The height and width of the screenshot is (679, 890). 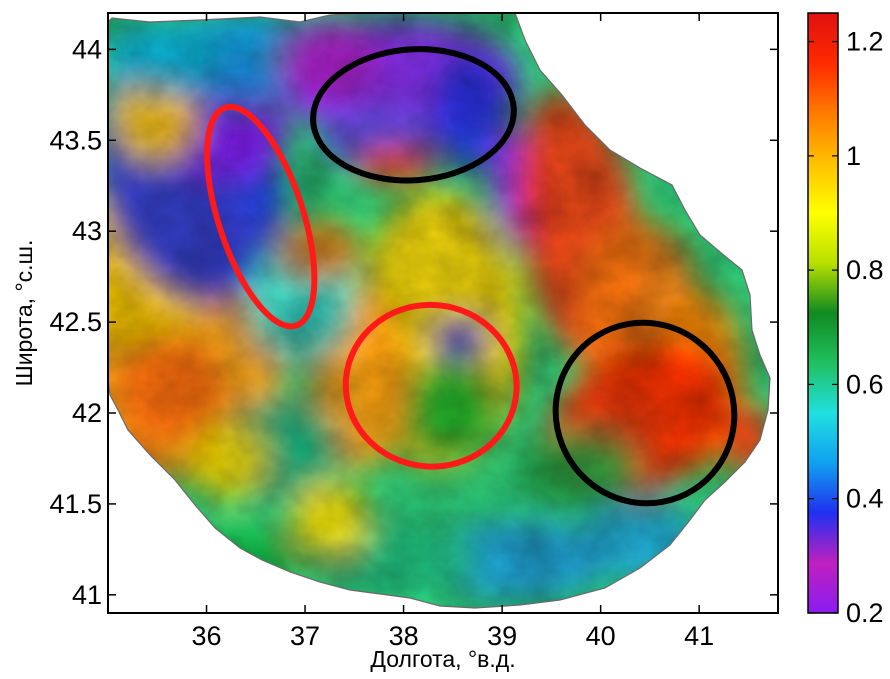 I want to click on y-tick-label: 41, so click(x=87, y=595).